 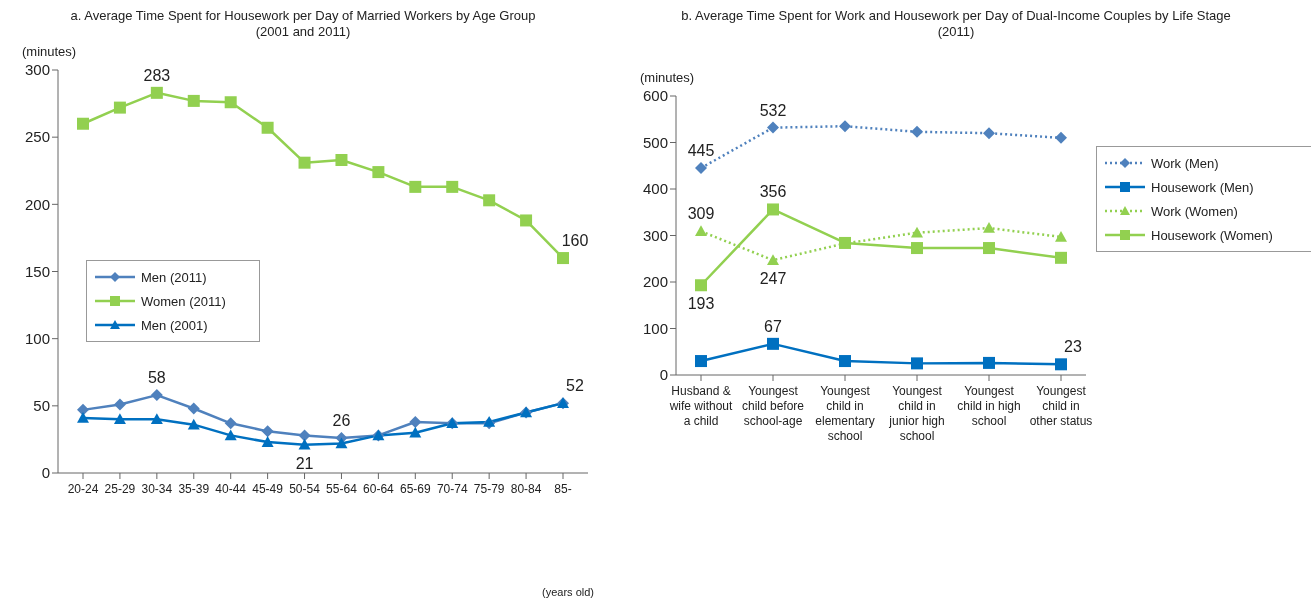 What do you see at coordinates (156, 378) in the screenshot?
I see `data-label: 58` at bounding box center [156, 378].